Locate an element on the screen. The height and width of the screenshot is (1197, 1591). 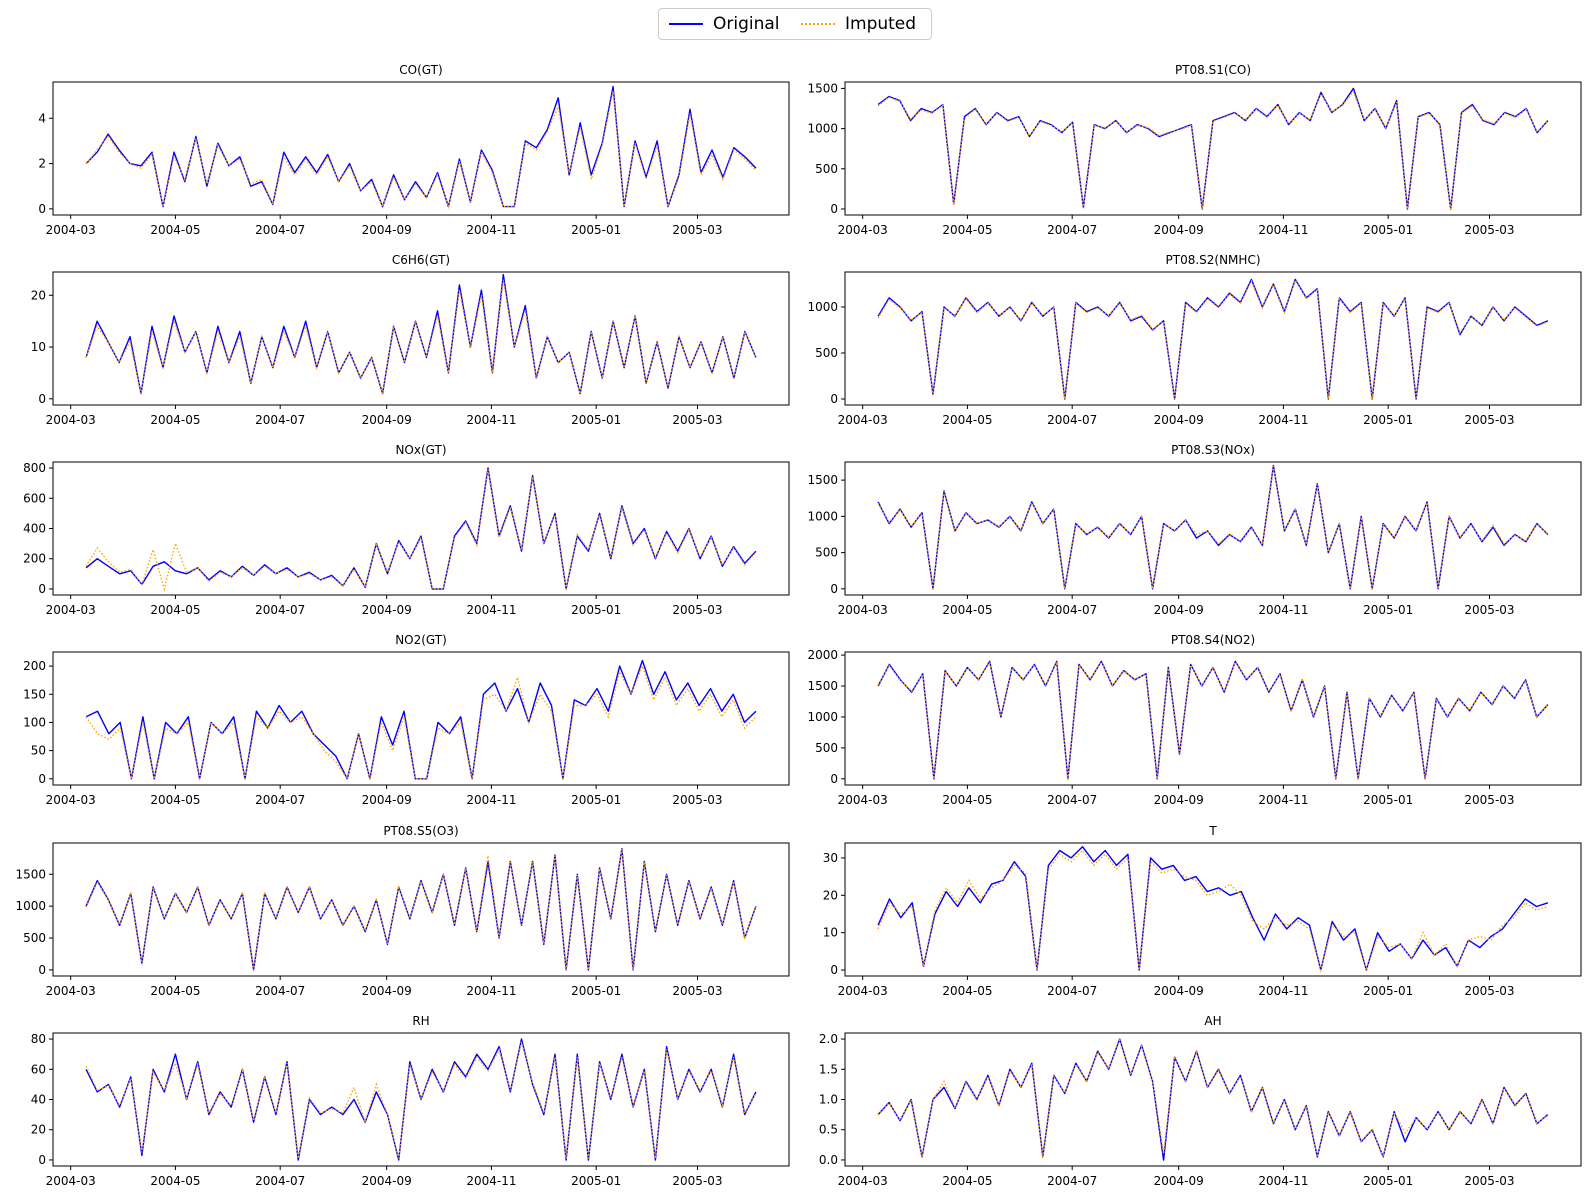
y-tick-label: 2000 is located at coordinates (822, 655).